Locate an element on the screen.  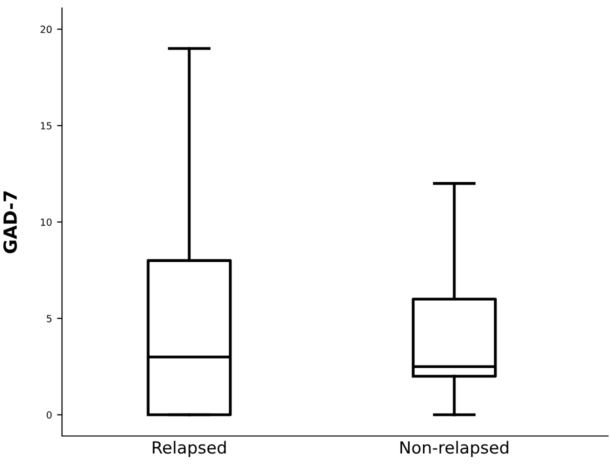
y-tick-label: 5 is located at coordinates (49, 318).